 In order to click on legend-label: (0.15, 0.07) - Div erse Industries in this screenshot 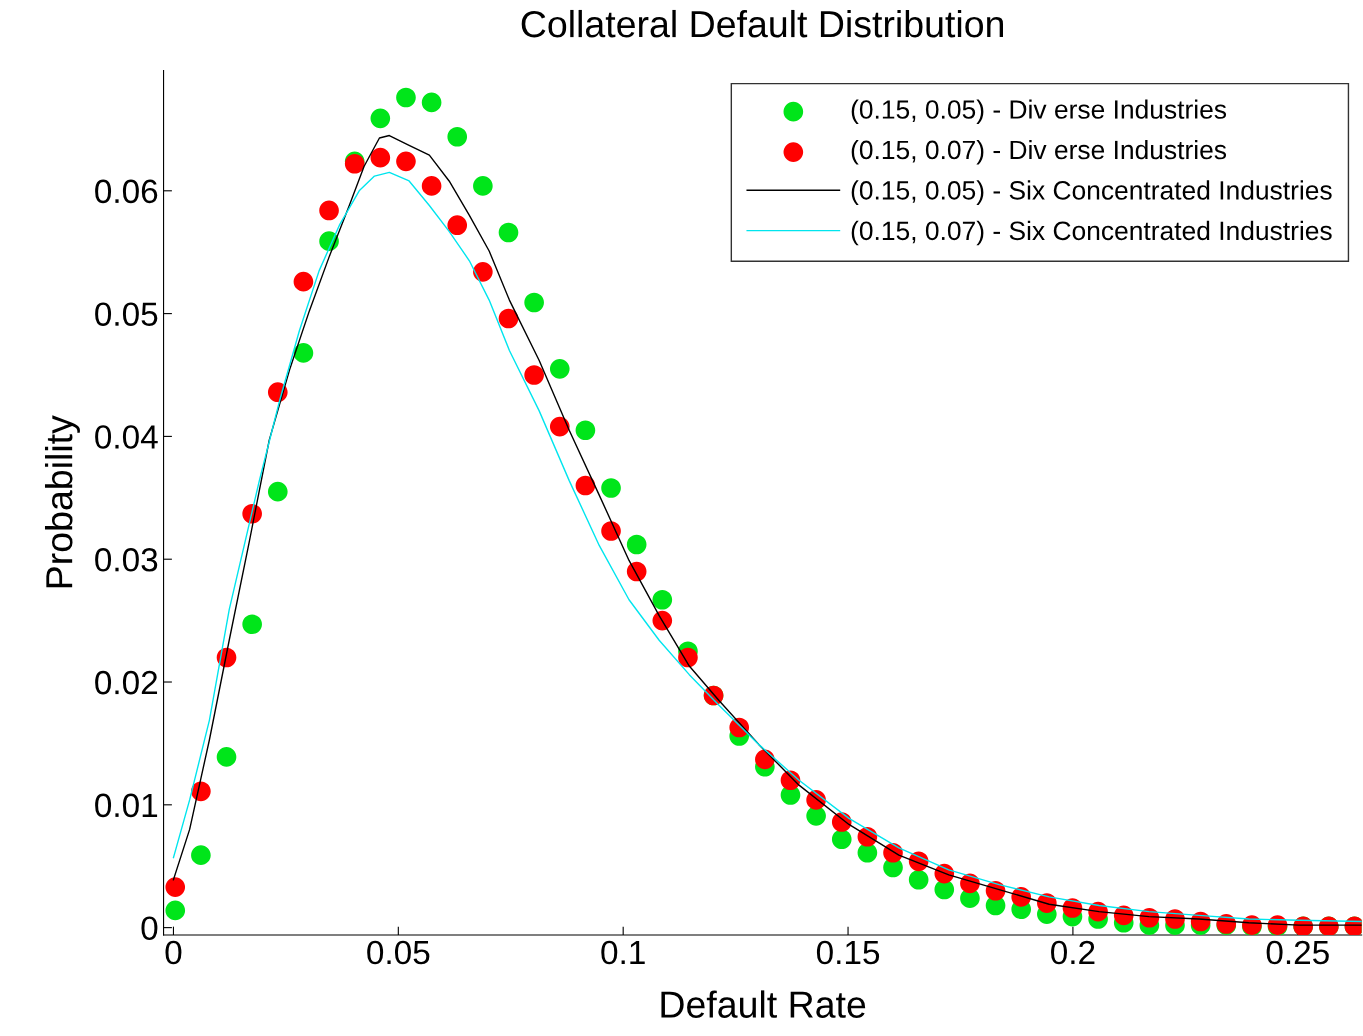, I will do `click(1039, 152)`.